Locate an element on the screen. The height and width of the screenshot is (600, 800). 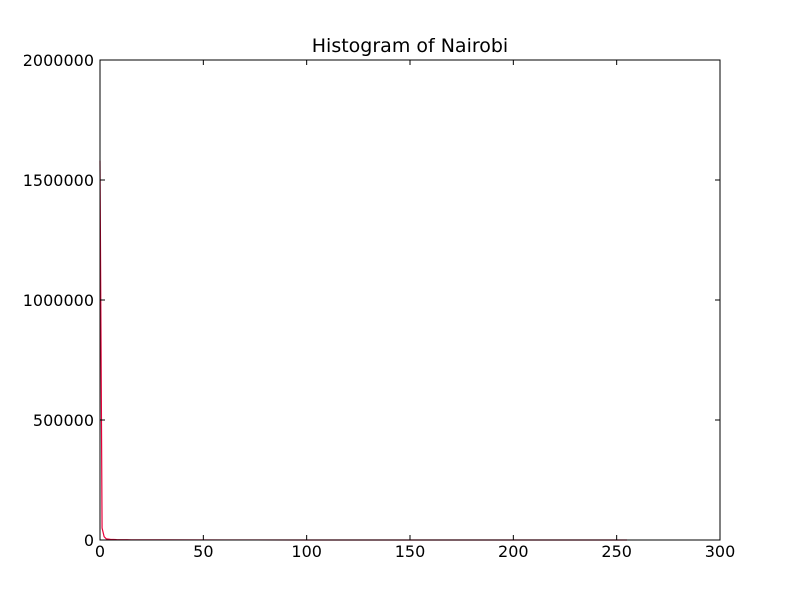
chart-title: Histogram of Nairobi is located at coordinates (410, 46).